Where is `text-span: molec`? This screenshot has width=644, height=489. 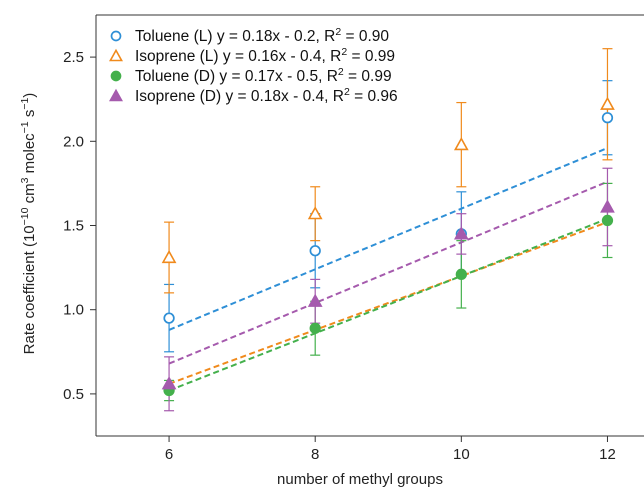 text-span: molec is located at coordinates (29, 155).